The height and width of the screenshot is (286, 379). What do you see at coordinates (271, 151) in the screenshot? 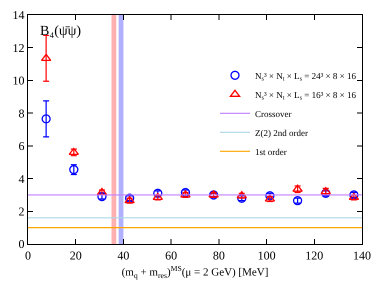
I see `legend-label: 1st order` at bounding box center [271, 151].